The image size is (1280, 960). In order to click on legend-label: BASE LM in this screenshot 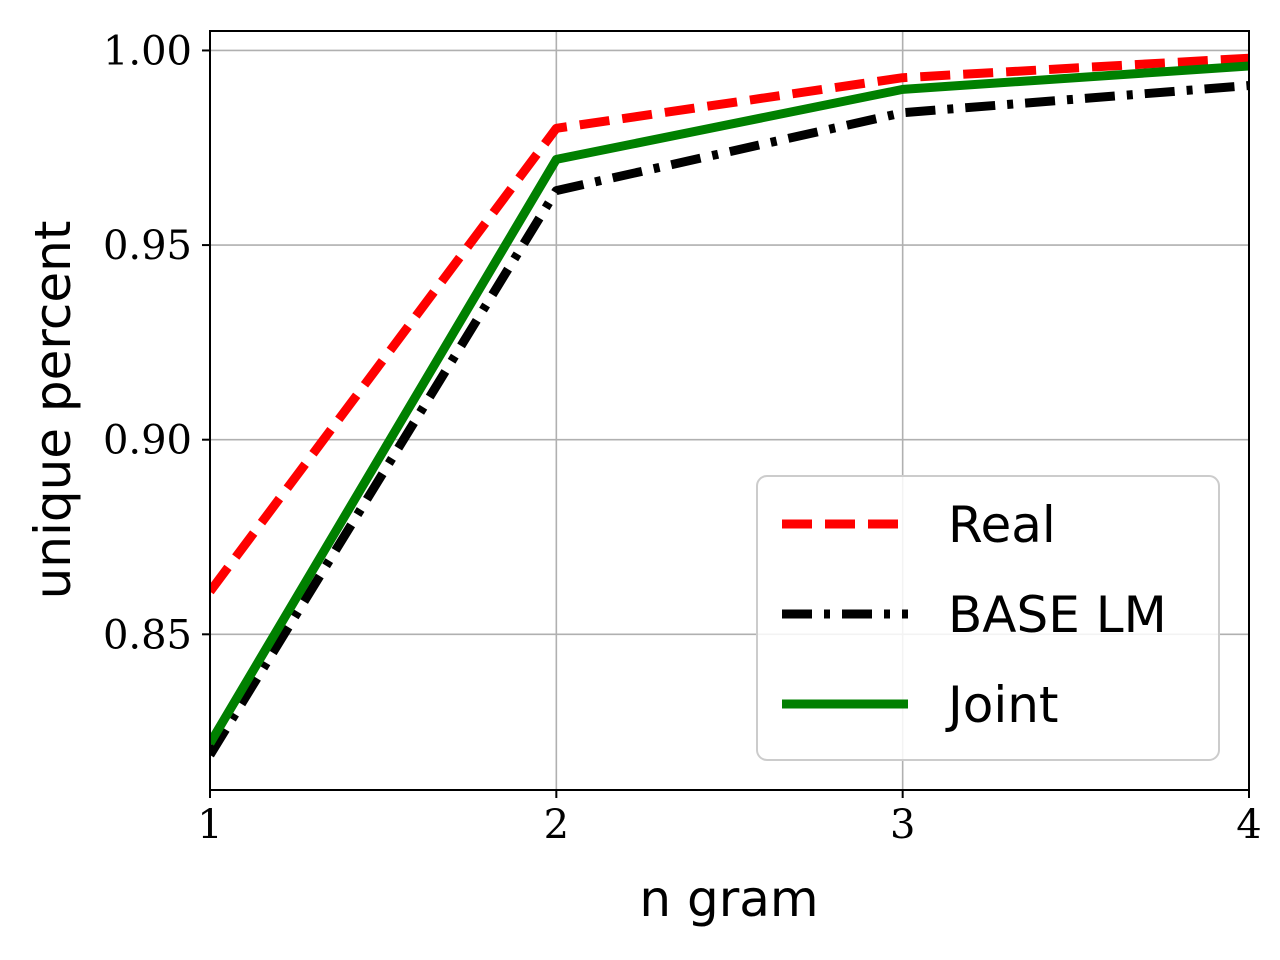, I will do `click(1057, 615)`.